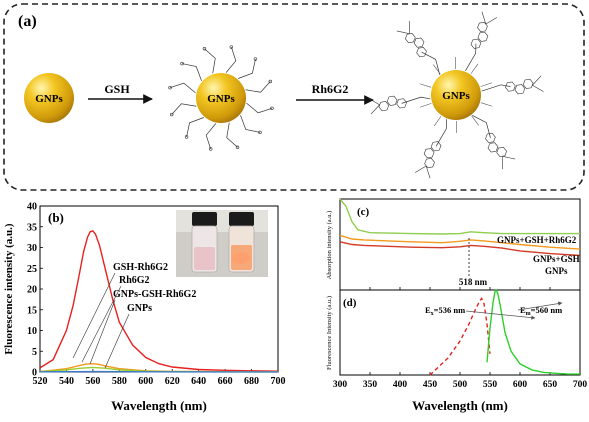 The height and width of the screenshot is (422, 589). What do you see at coordinates (556, 259) in the screenshot?
I see `label-gnps-gsh: GNPs+GSH` at bounding box center [556, 259].